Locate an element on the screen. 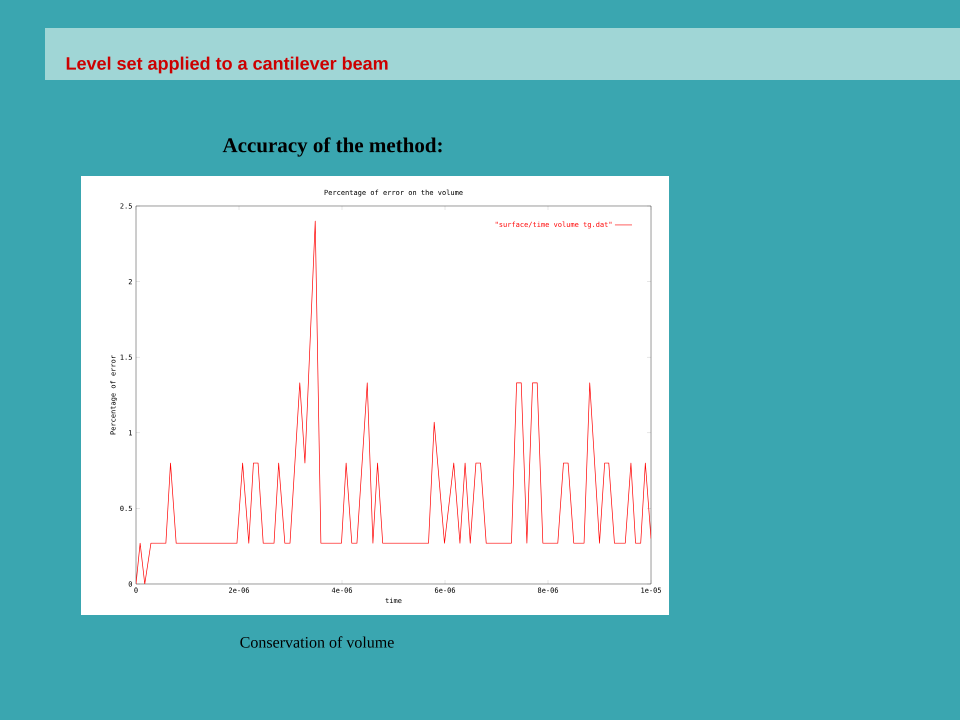 The height and width of the screenshot is (720, 960). text: Accuracy of the method: is located at coordinates (332, 147).